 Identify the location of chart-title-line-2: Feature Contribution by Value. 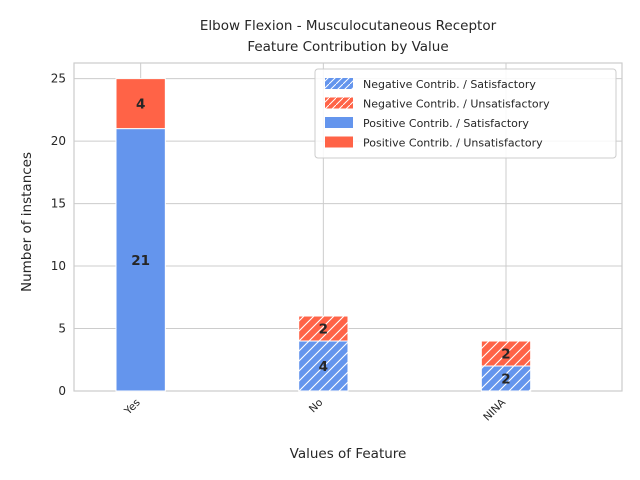
(347, 47).